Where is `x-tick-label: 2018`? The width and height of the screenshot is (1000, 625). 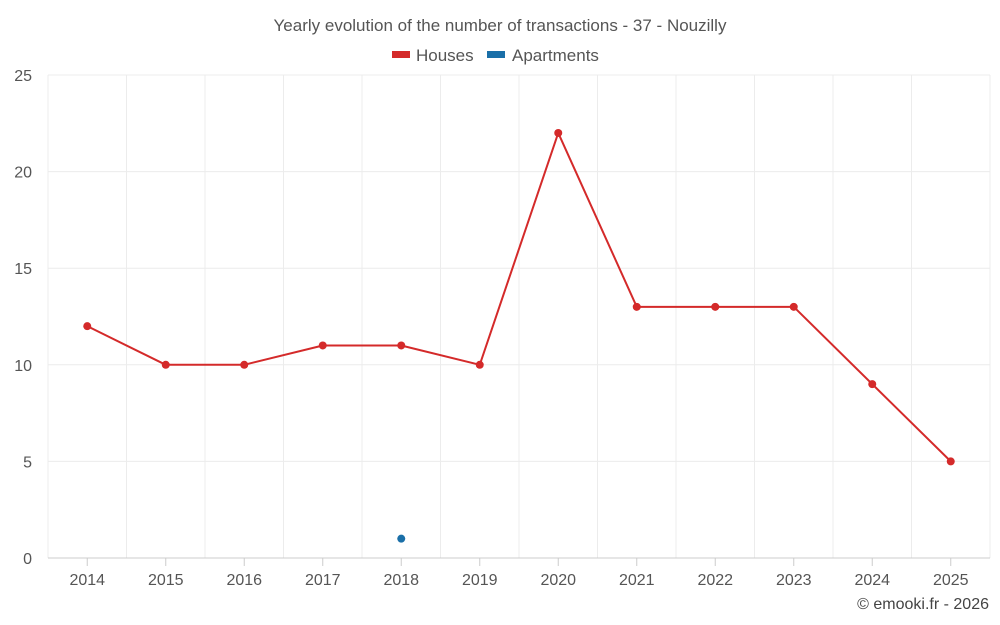 x-tick-label: 2018 is located at coordinates (401, 580).